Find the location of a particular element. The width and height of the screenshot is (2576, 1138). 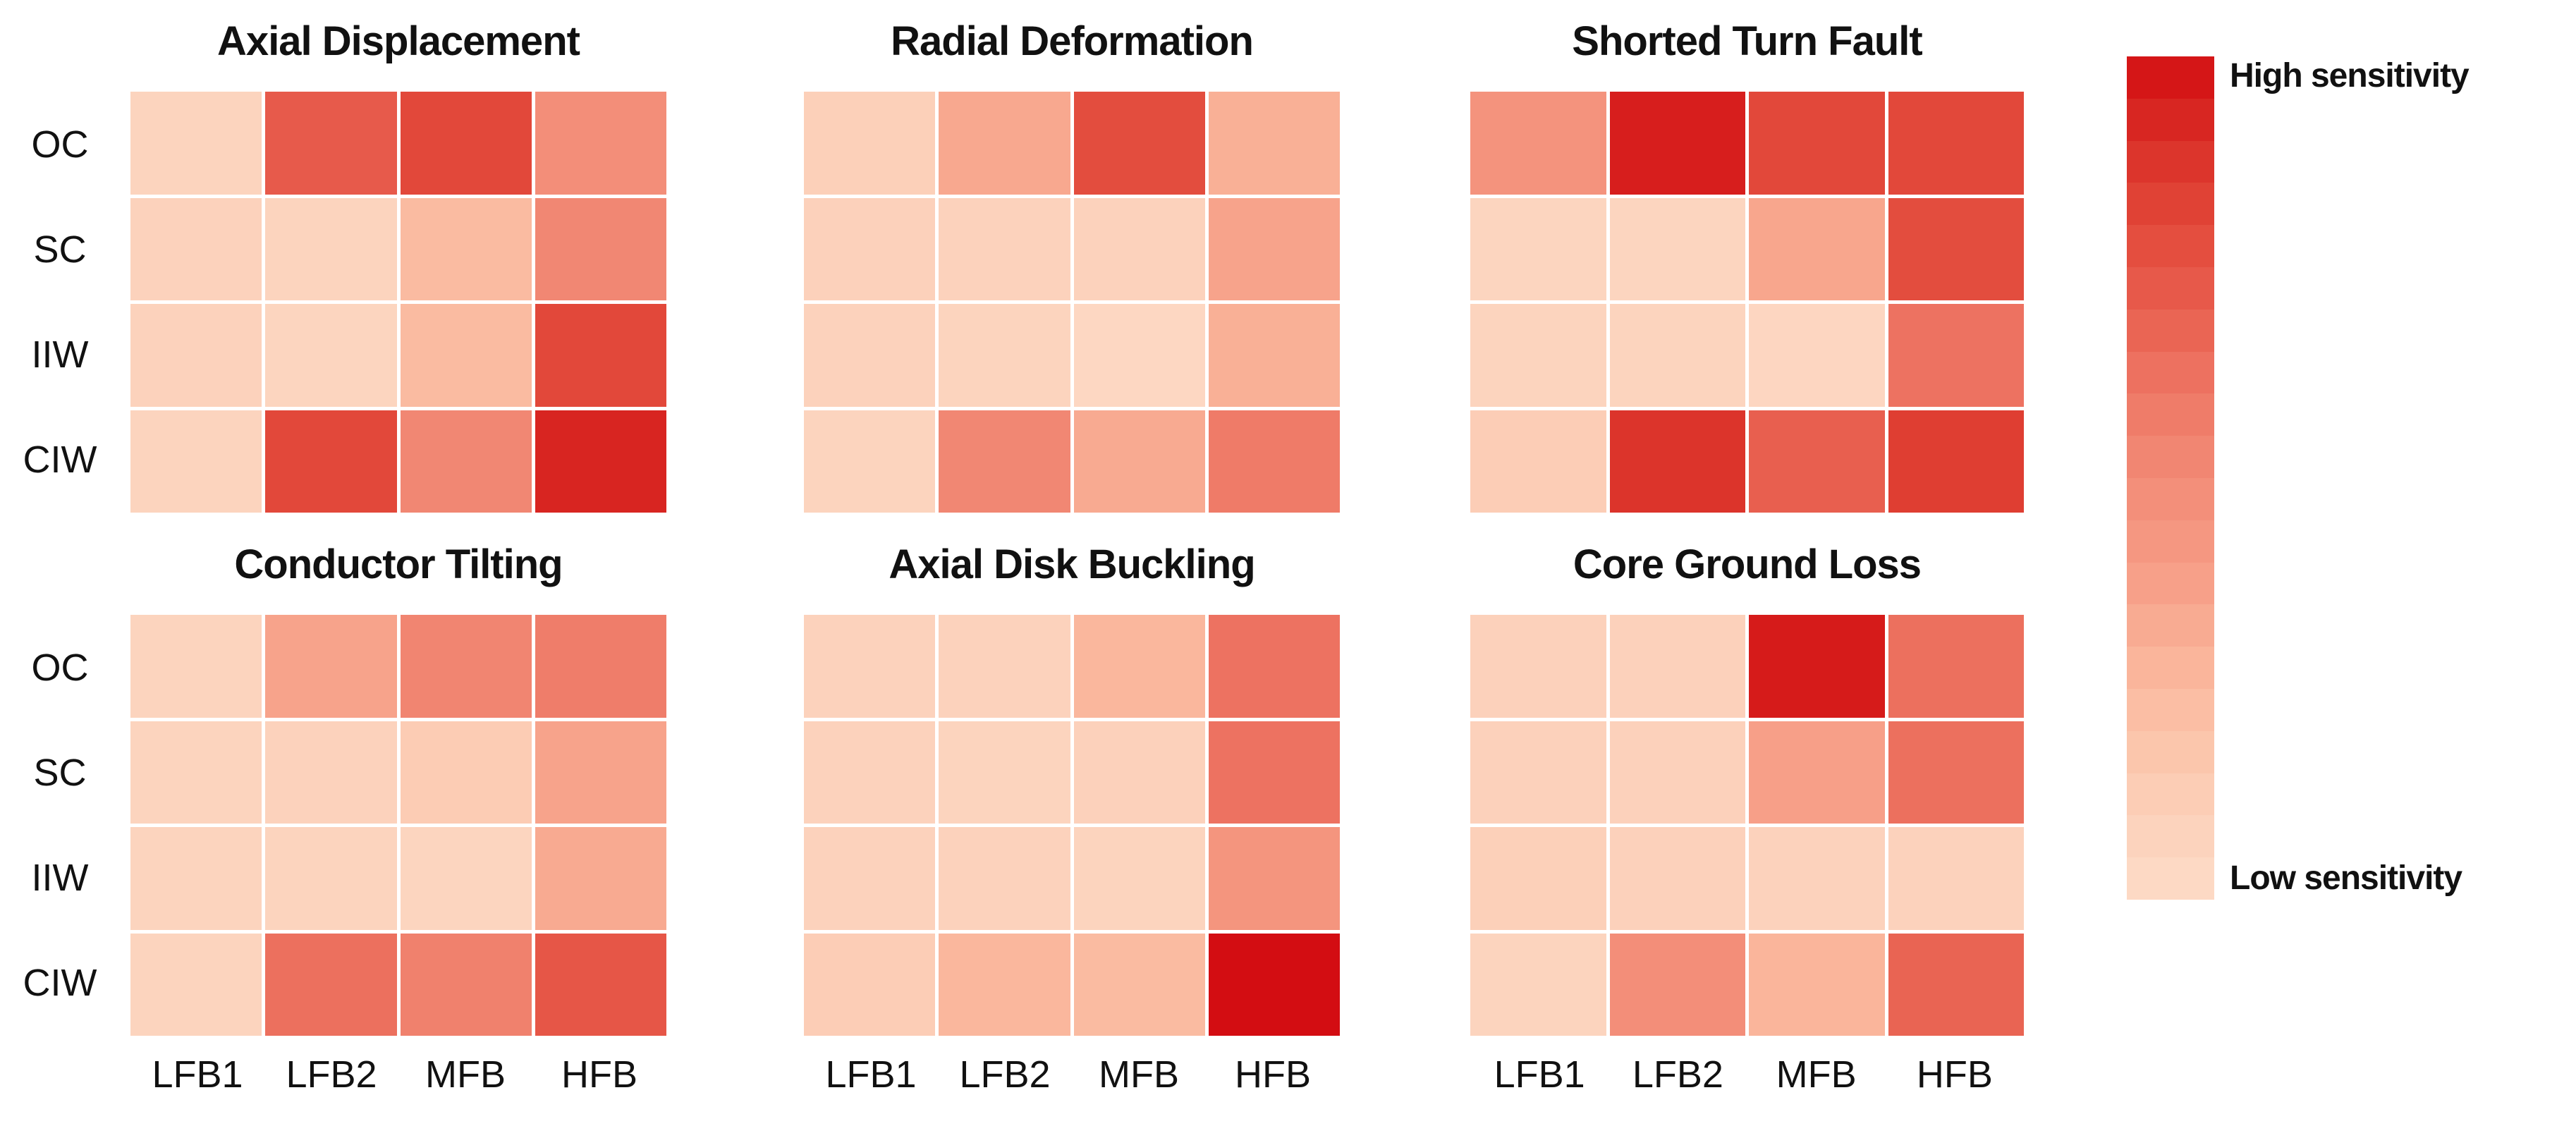

heatmap-core-ground-loss: Core Ground Loss LFB1 LFB2 MFB HFB is located at coordinates (1747, 819).